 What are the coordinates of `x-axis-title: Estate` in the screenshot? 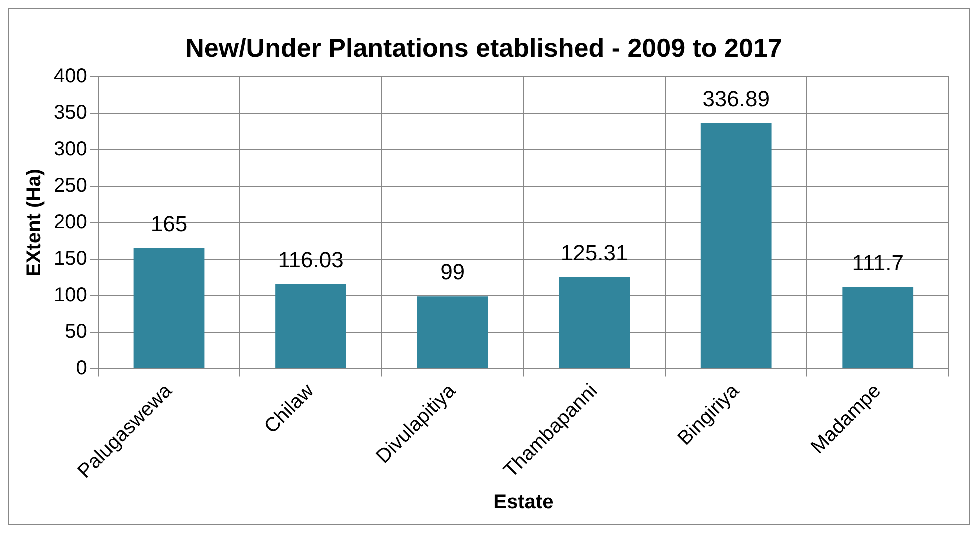 It's located at (524, 503).